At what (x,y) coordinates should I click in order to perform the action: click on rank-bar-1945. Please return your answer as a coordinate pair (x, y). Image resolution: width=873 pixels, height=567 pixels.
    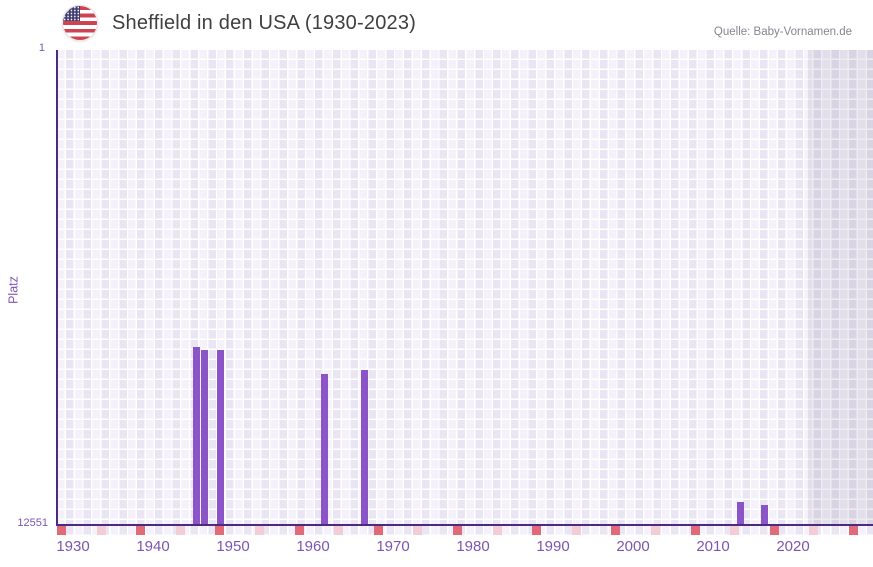
    Looking at the image, I should click on (196, 436).